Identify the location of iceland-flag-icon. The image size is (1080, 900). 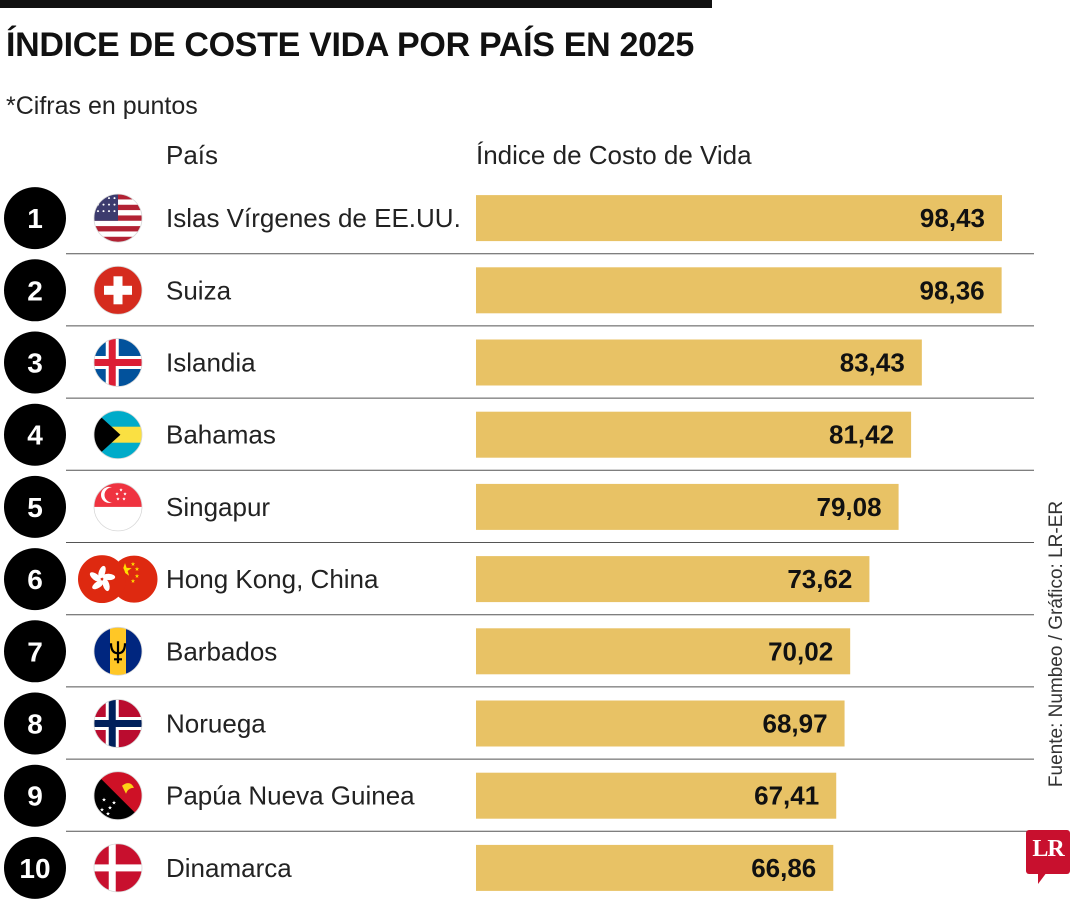
(118, 362).